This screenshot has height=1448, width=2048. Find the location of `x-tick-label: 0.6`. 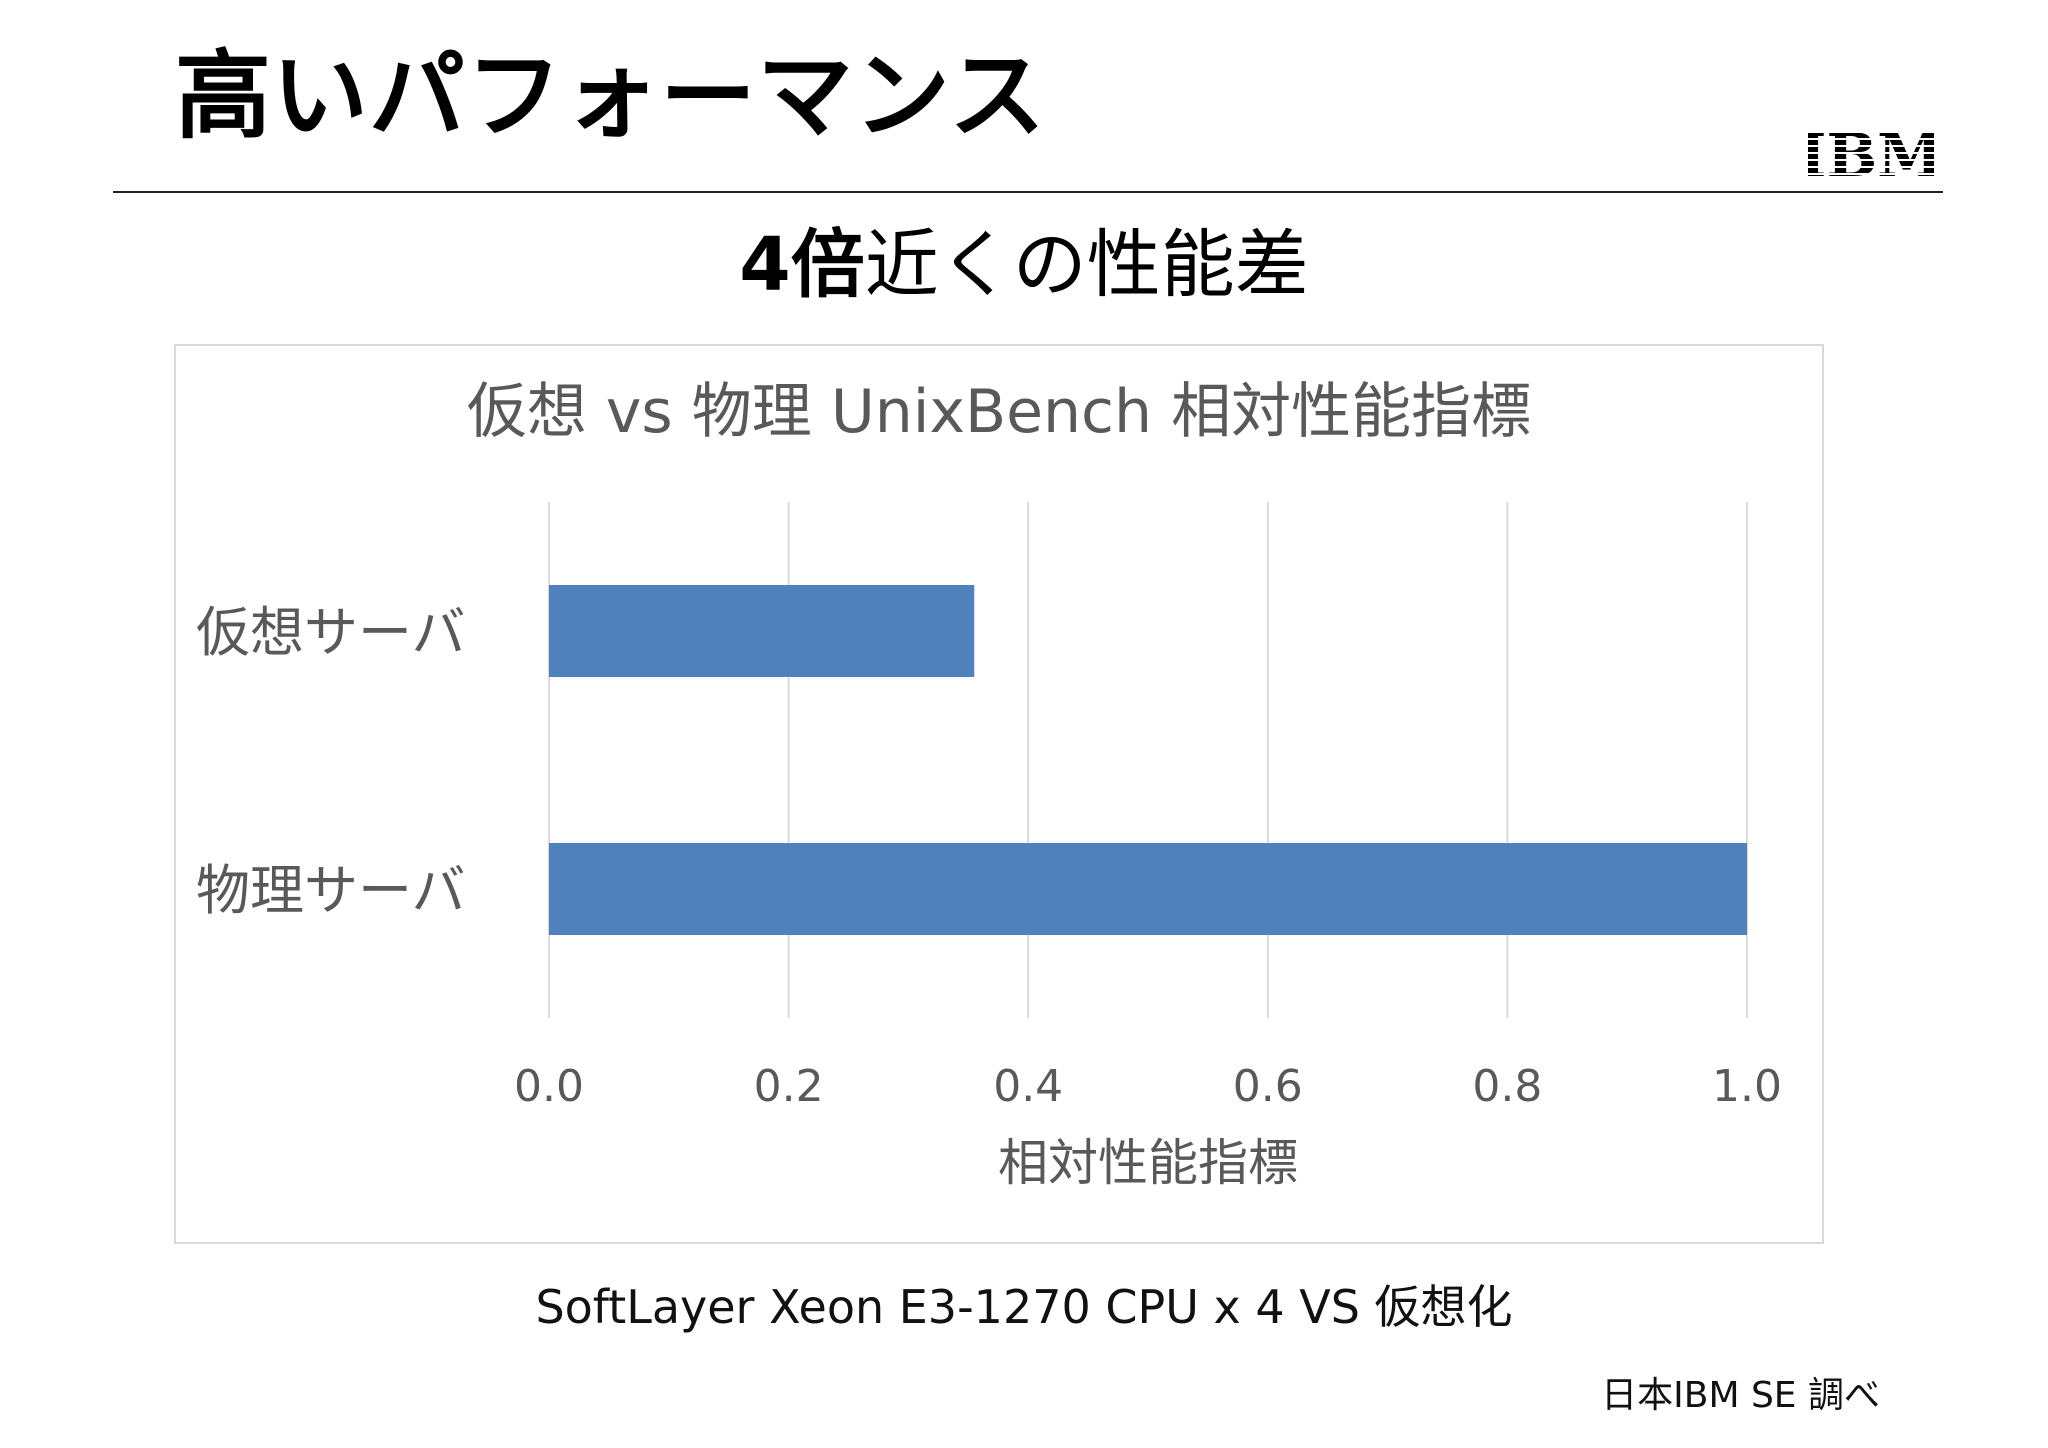

x-tick-label: 0.6 is located at coordinates (1268, 1086).